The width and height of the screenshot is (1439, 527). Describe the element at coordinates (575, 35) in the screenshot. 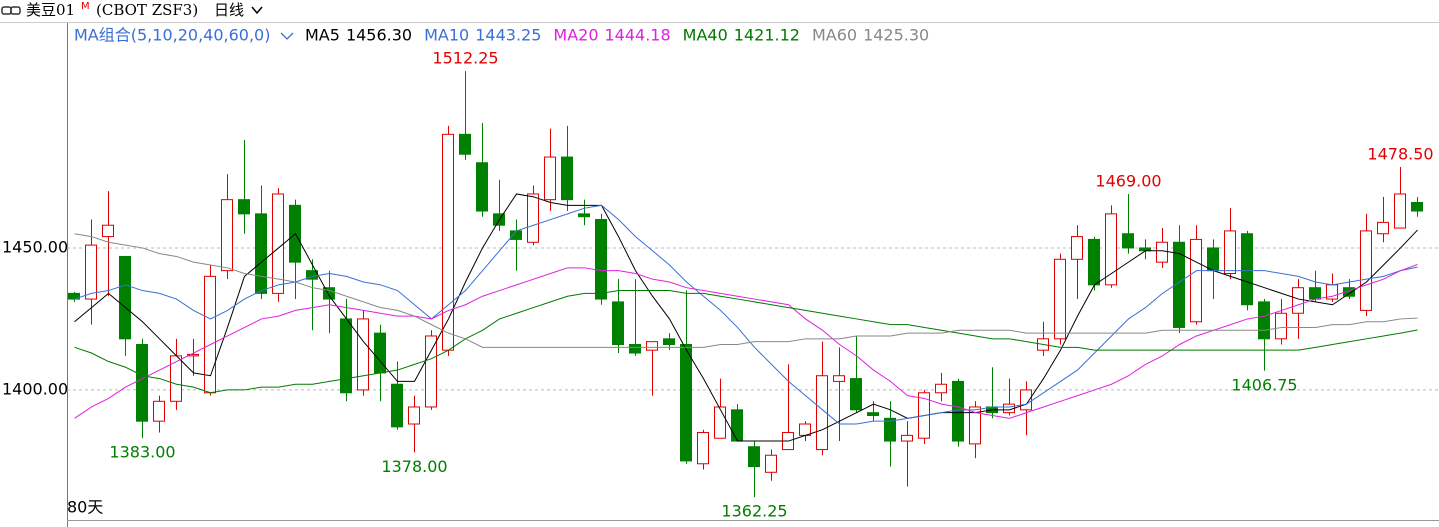

I see `legend-name: MA20` at that location.